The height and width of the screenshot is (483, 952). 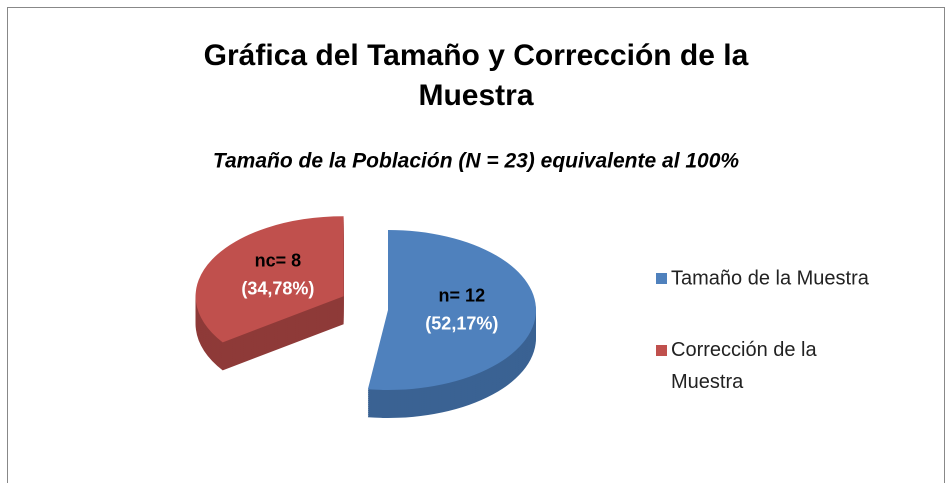 What do you see at coordinates (461, 323) in the screenshot?
I see `data-label: (52,17%)` at bounding box center [461, 323].